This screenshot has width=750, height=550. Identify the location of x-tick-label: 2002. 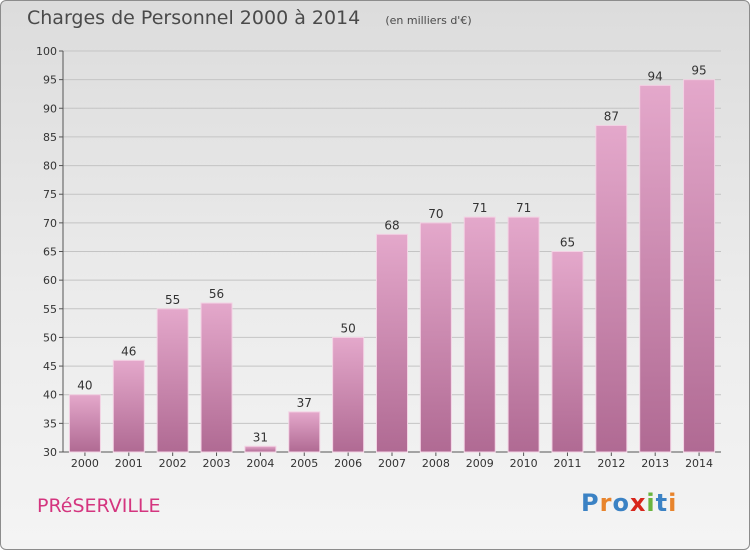
(173, 463).